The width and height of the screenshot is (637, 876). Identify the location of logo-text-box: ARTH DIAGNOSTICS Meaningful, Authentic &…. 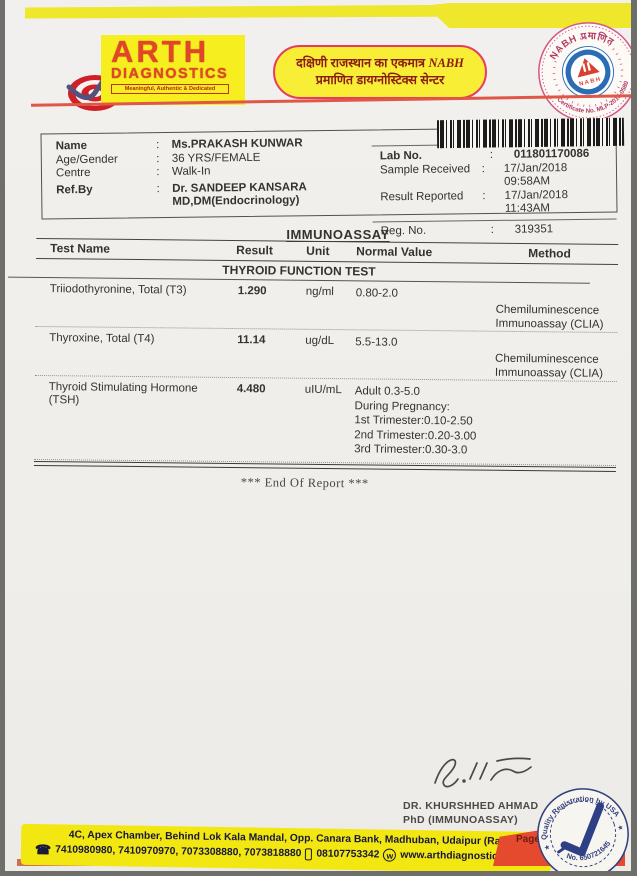
(173, 70).